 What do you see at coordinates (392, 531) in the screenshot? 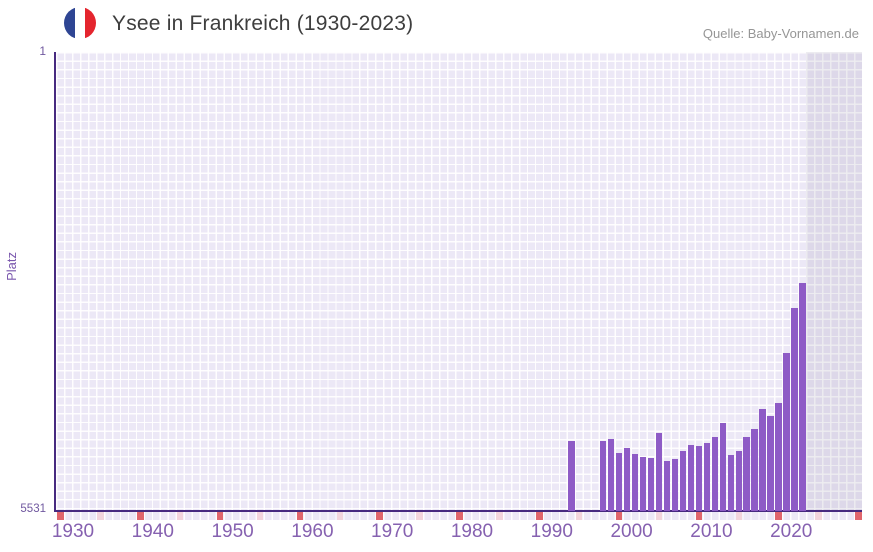
I see `x-tick-label-1970: 1970` at bounding box center [392, 531].